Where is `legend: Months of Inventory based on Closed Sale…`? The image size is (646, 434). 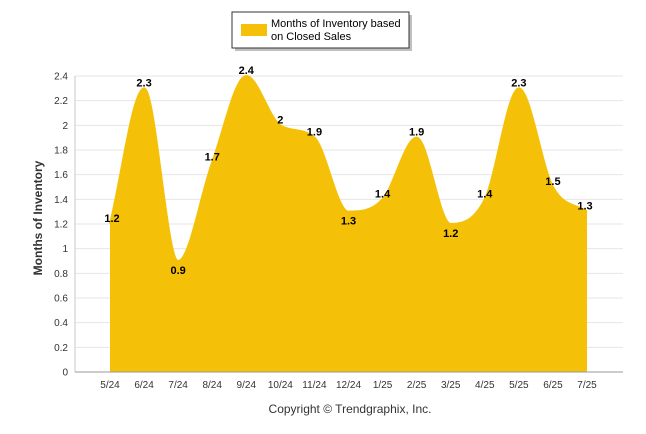
legend: Months of Inventory based on Closed Sale… is located at coordinates (321, 31).